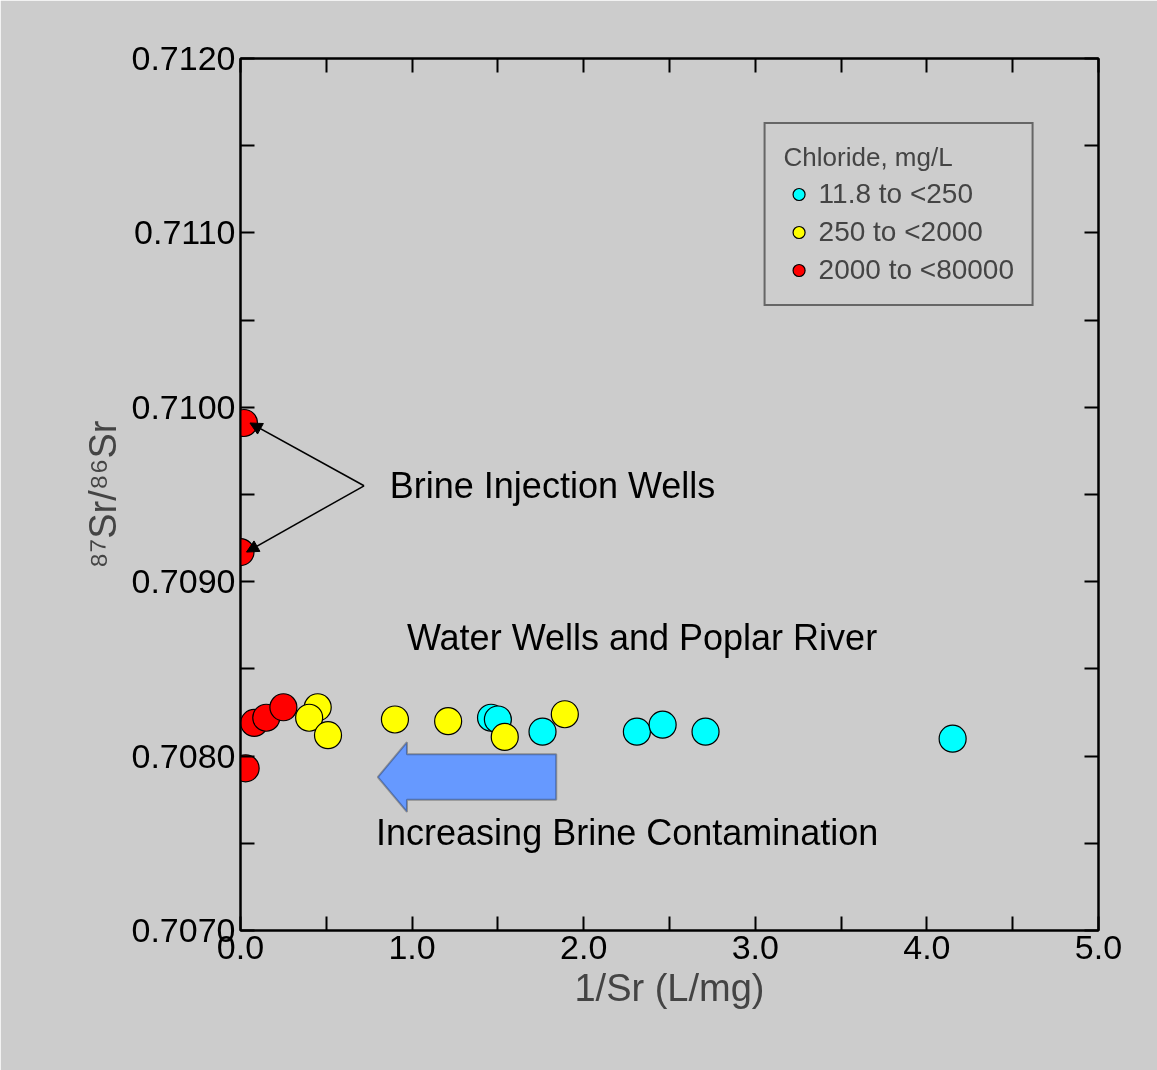 This screenshot has width=1157, height=1070. What do you see at coordinates (1098, 946) in the screenshot?
I see `x-tick-label: 5.0` at bounding box center [1098, 946].